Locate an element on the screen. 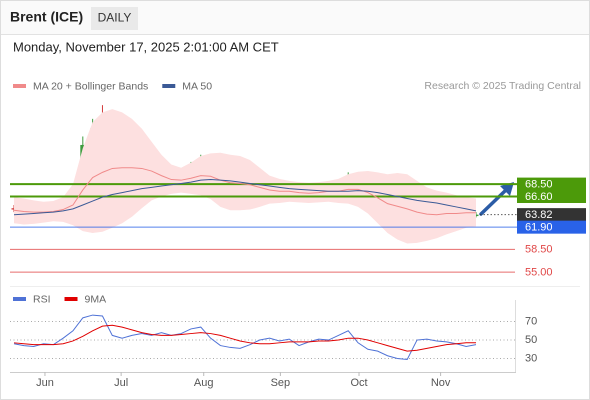 This screenshot has height=400, width=590. level-label: 61.90 is located at coordinates (539, 228).